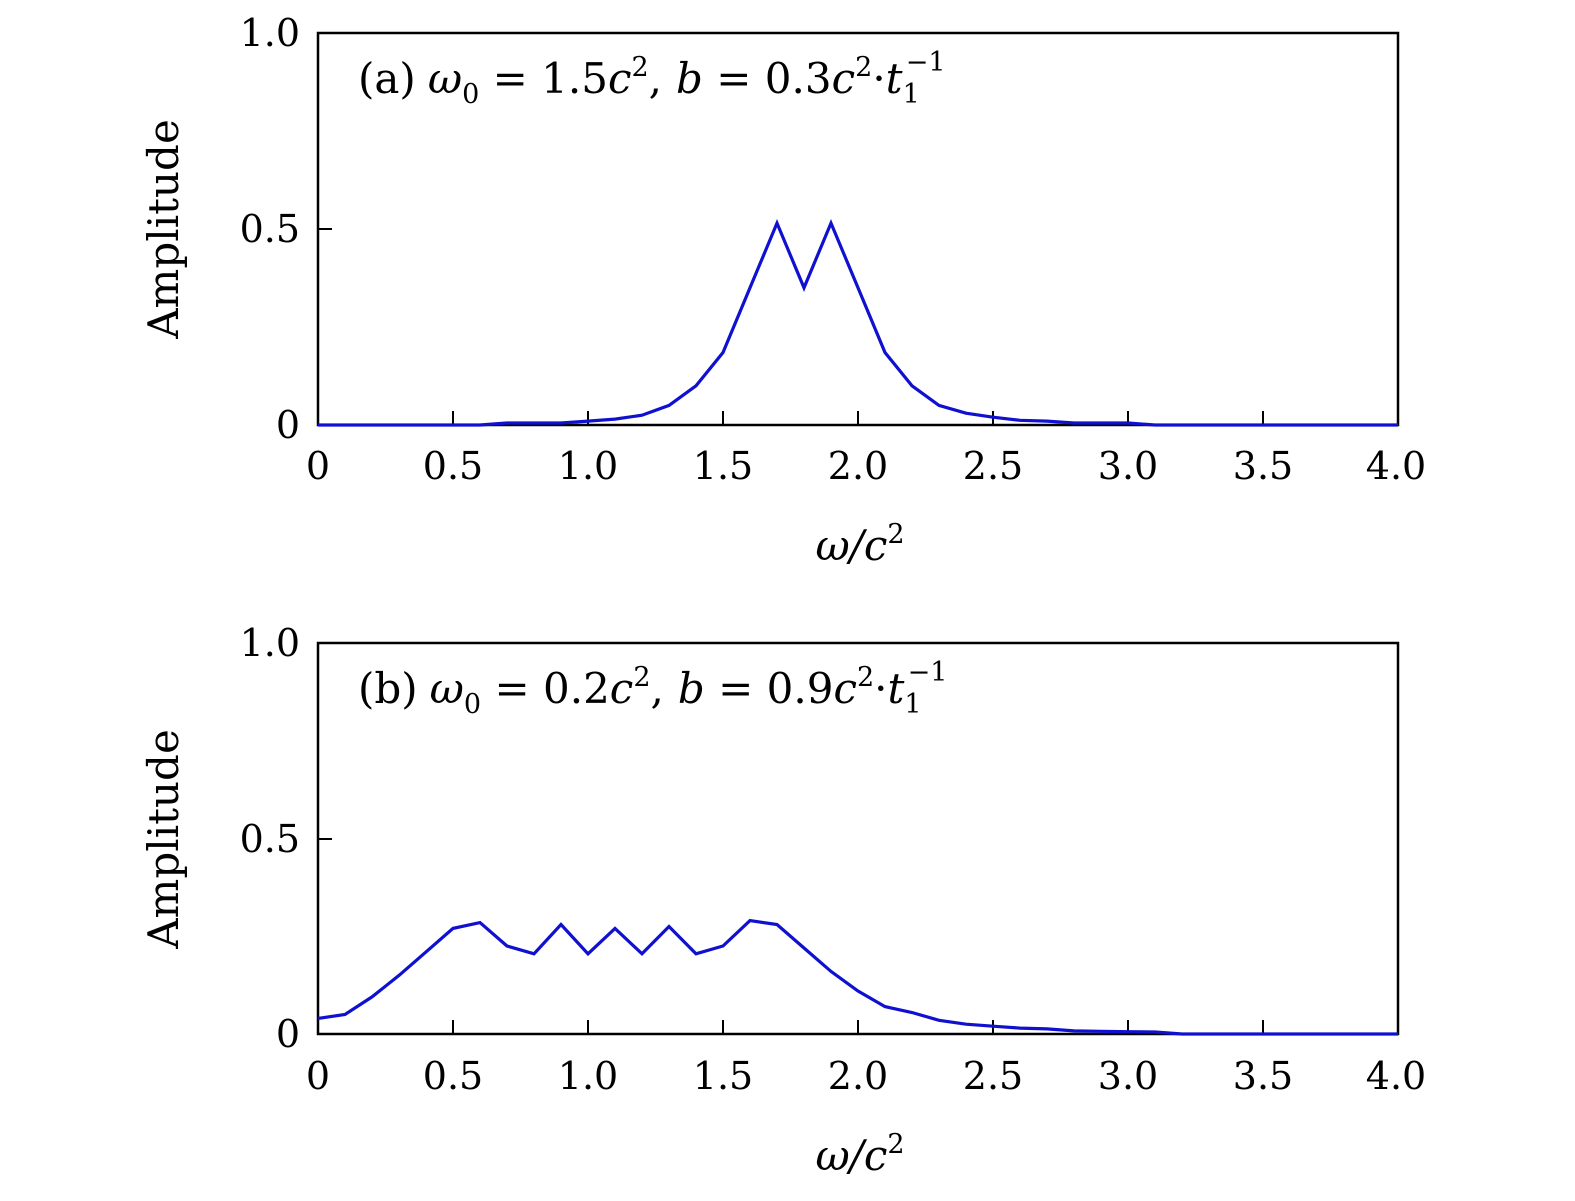 The image size is (1575, 1201). What do you see at coordinates (387, 78) in the screenshot?
I see `panel-tag: (a)` at bounding box center [387, 78].